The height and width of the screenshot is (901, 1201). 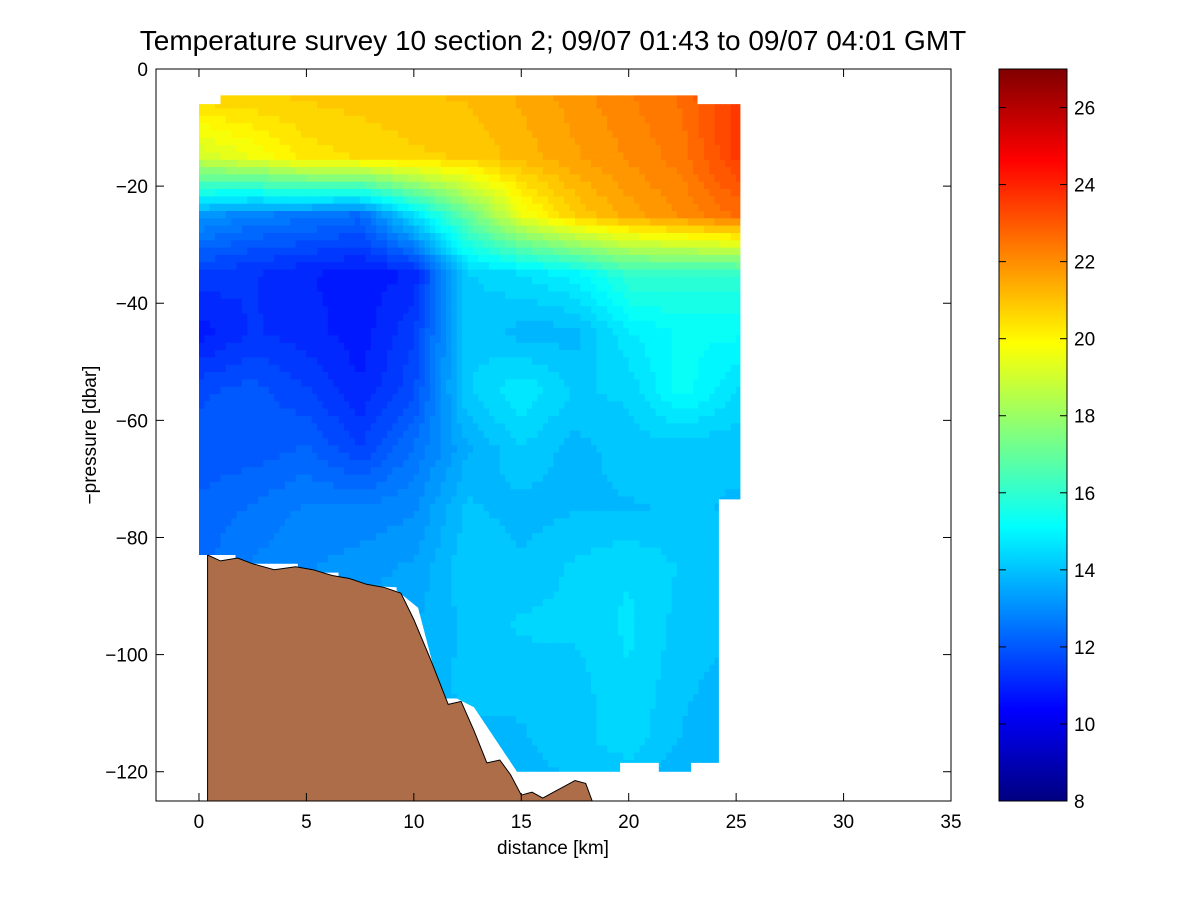 I want to click on y-axis-label: −pressure [dbar], so click(x=90, y=435).